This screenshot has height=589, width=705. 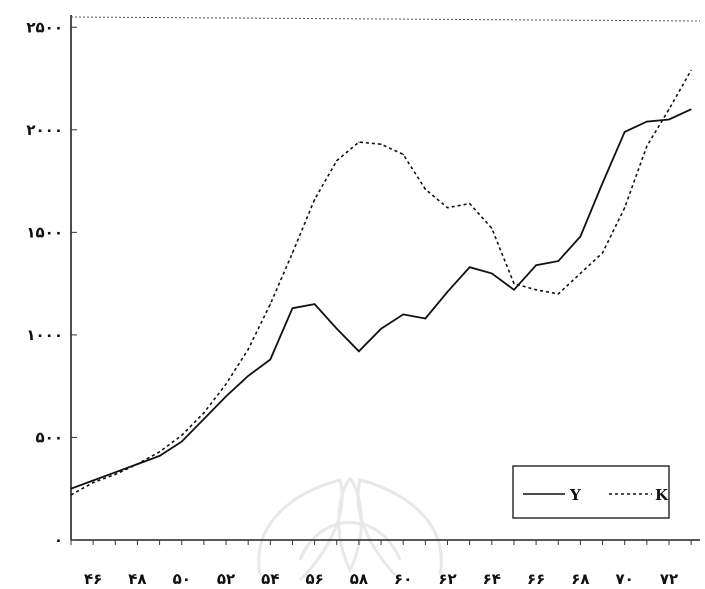 I want to click on legend-box, so click(x=591, y=492).